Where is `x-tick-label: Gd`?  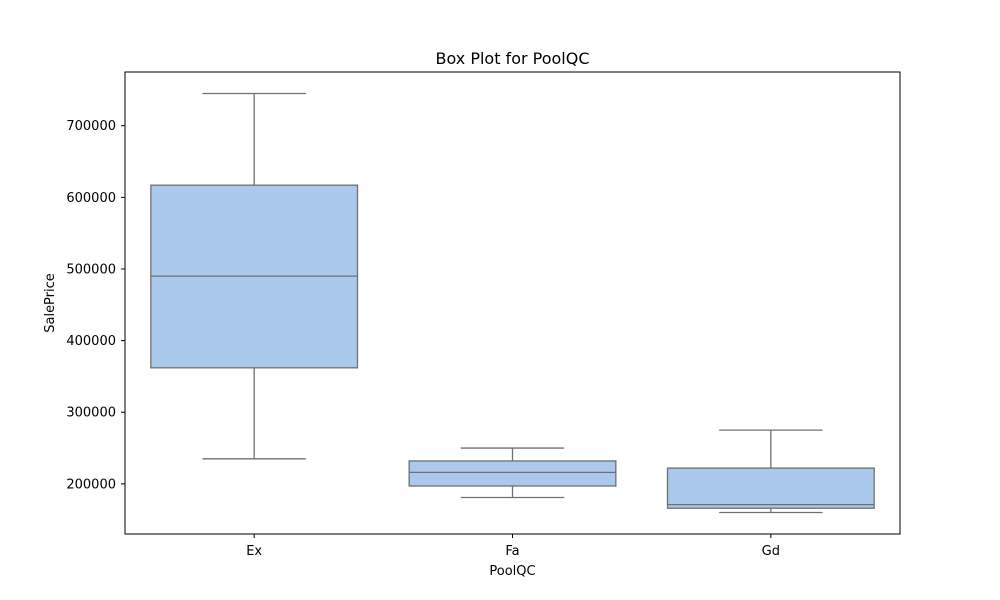 x-tick-label: Gd is located at coordinates (771, 551).